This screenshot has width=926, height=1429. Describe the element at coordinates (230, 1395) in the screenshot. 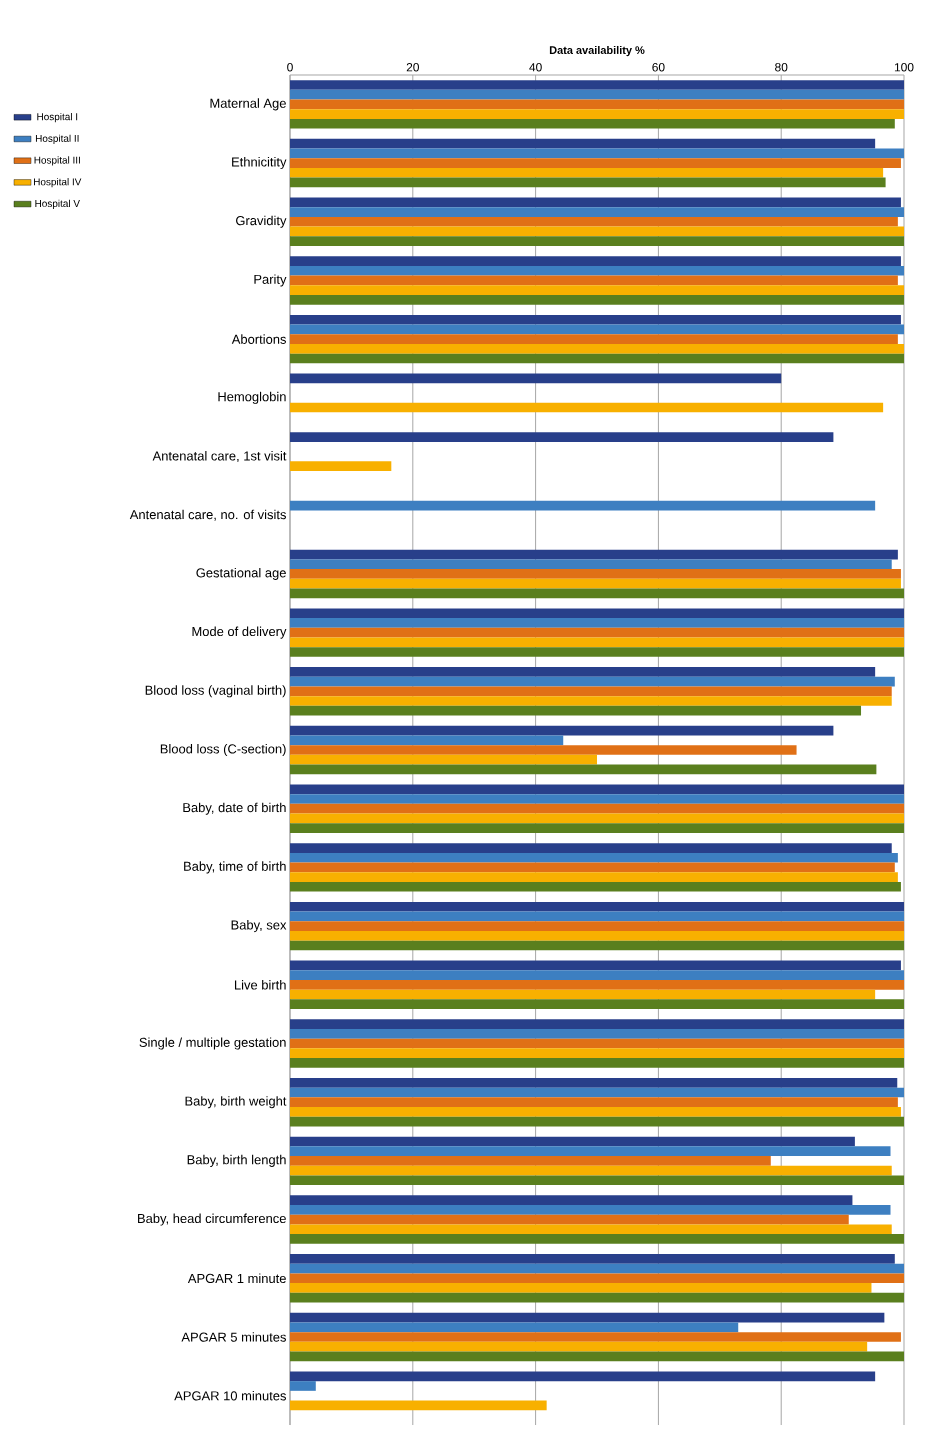

I see `y-tick-label: APGAR 10 minutes` at that location.